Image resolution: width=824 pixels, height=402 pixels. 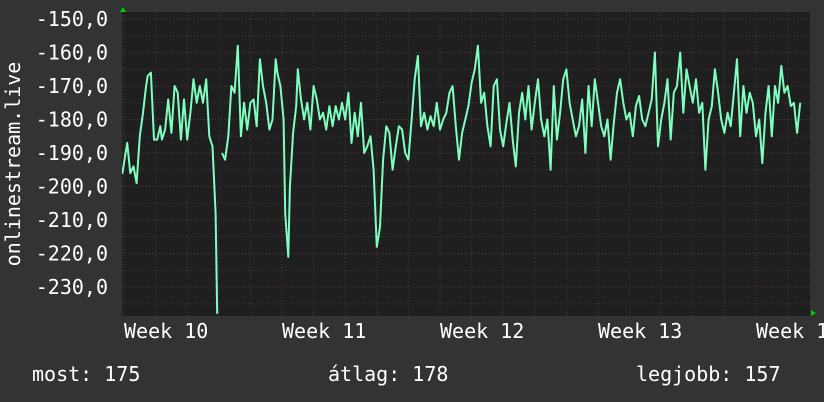 I want to click on current-value: most: 175, so click(x=86, y=374).